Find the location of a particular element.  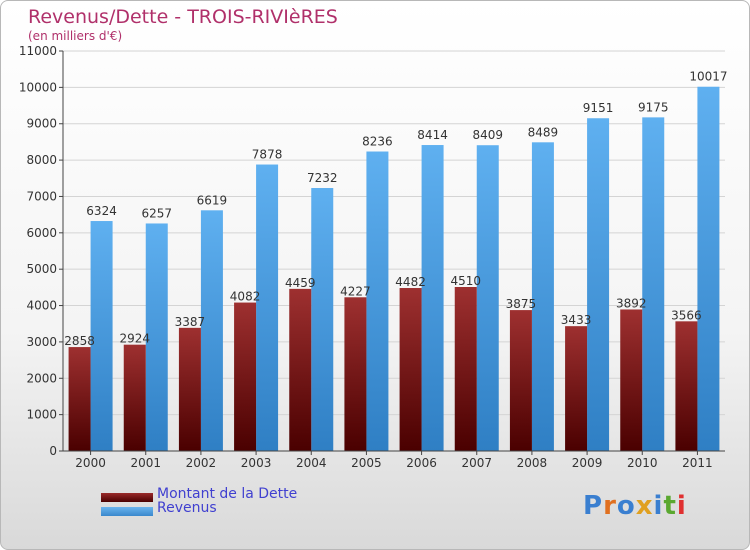

data-label-revenue: 7232 is located at coordinates (322, 178).